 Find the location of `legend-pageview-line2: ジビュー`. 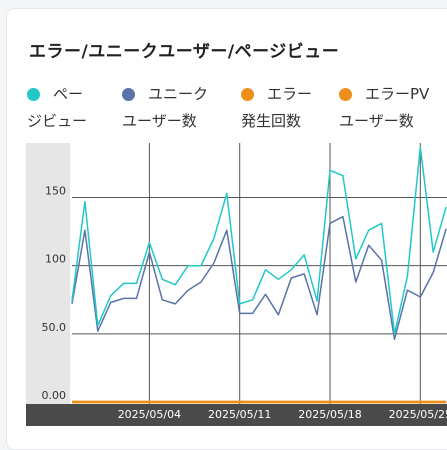

legend-pageview-line2: ジビュー is located at coordinates (57, 121).